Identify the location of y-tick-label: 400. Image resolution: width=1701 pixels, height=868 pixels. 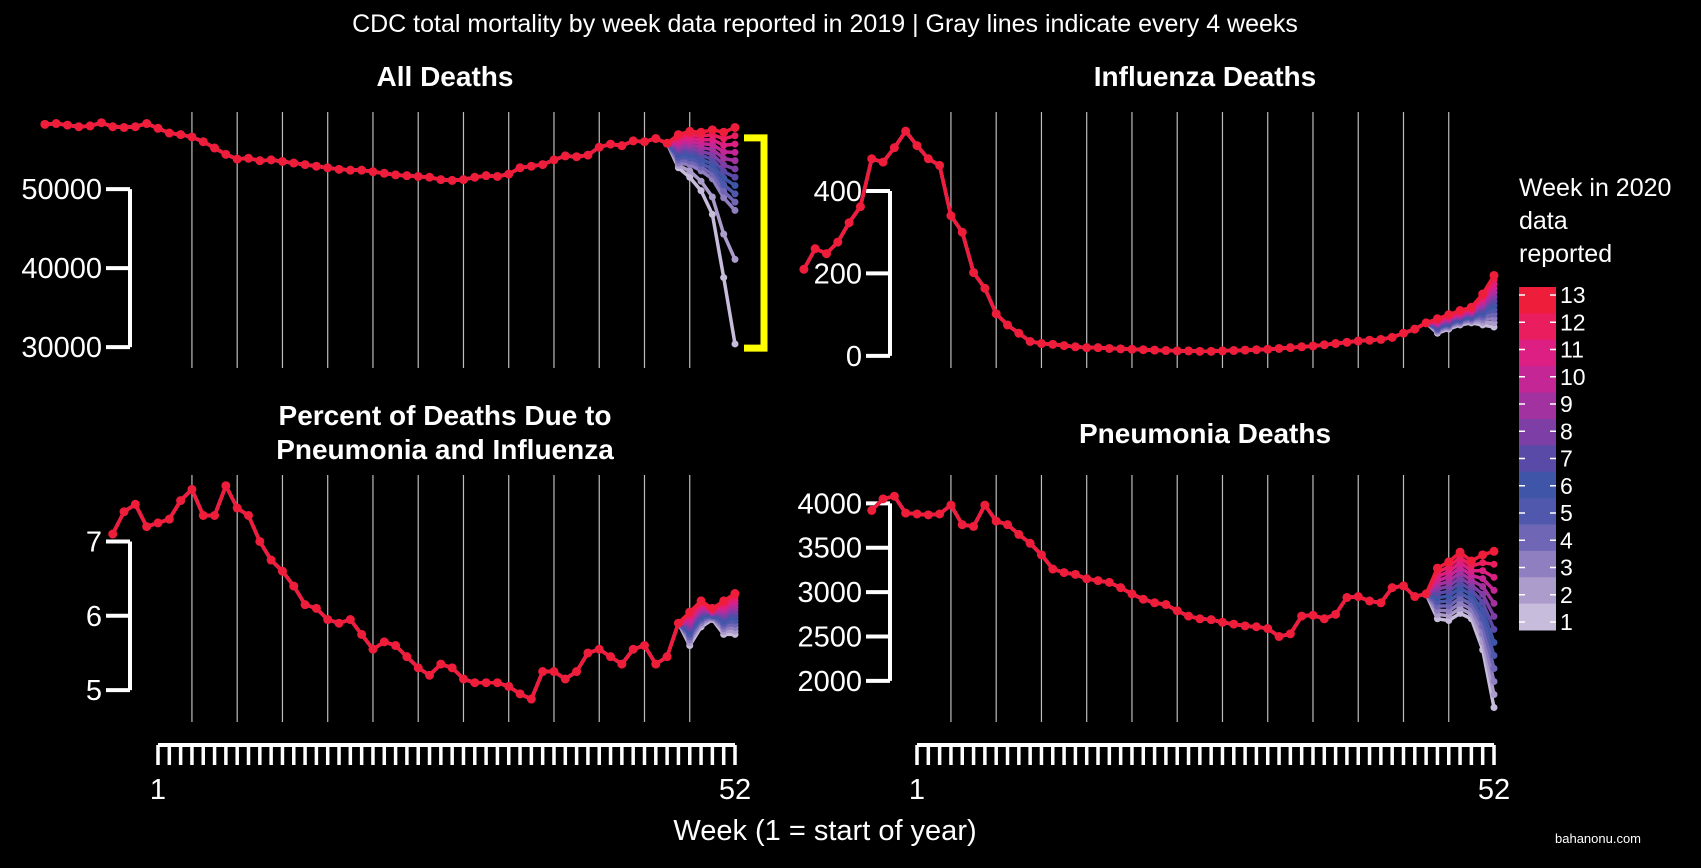
(838, 192).